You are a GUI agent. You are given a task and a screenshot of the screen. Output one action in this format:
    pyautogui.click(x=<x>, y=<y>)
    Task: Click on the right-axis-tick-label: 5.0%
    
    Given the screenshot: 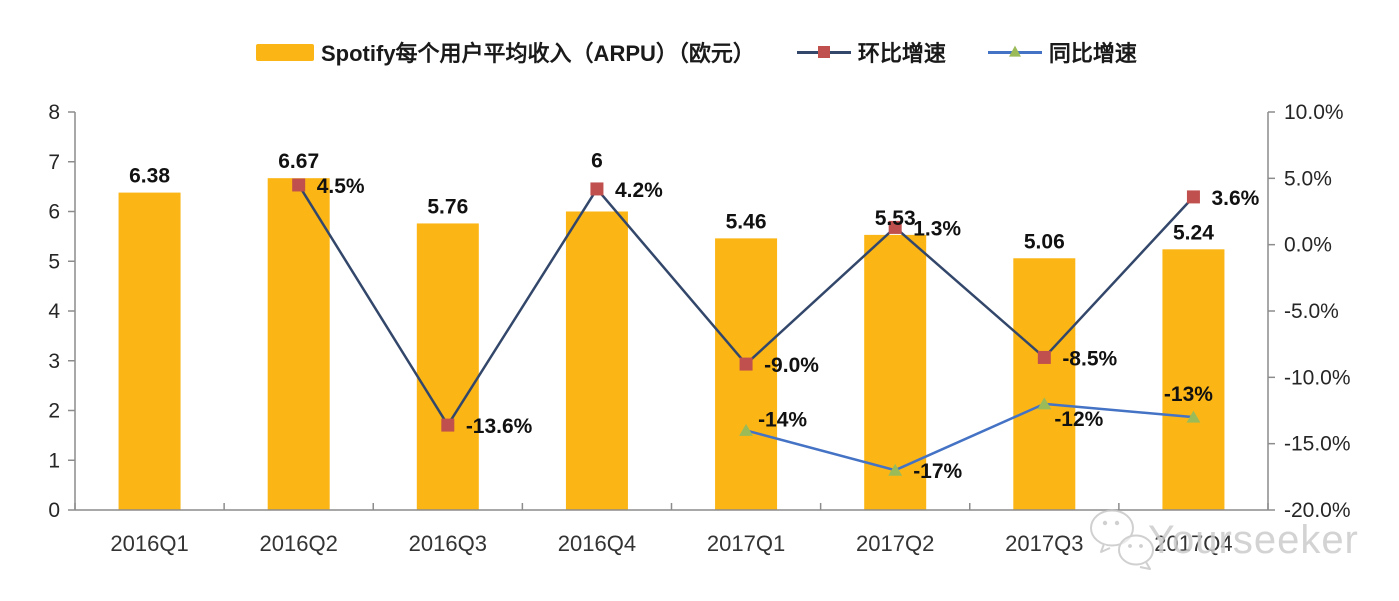 What is the action you would take?
    pyautogui.click(x=1308, y=178)
    